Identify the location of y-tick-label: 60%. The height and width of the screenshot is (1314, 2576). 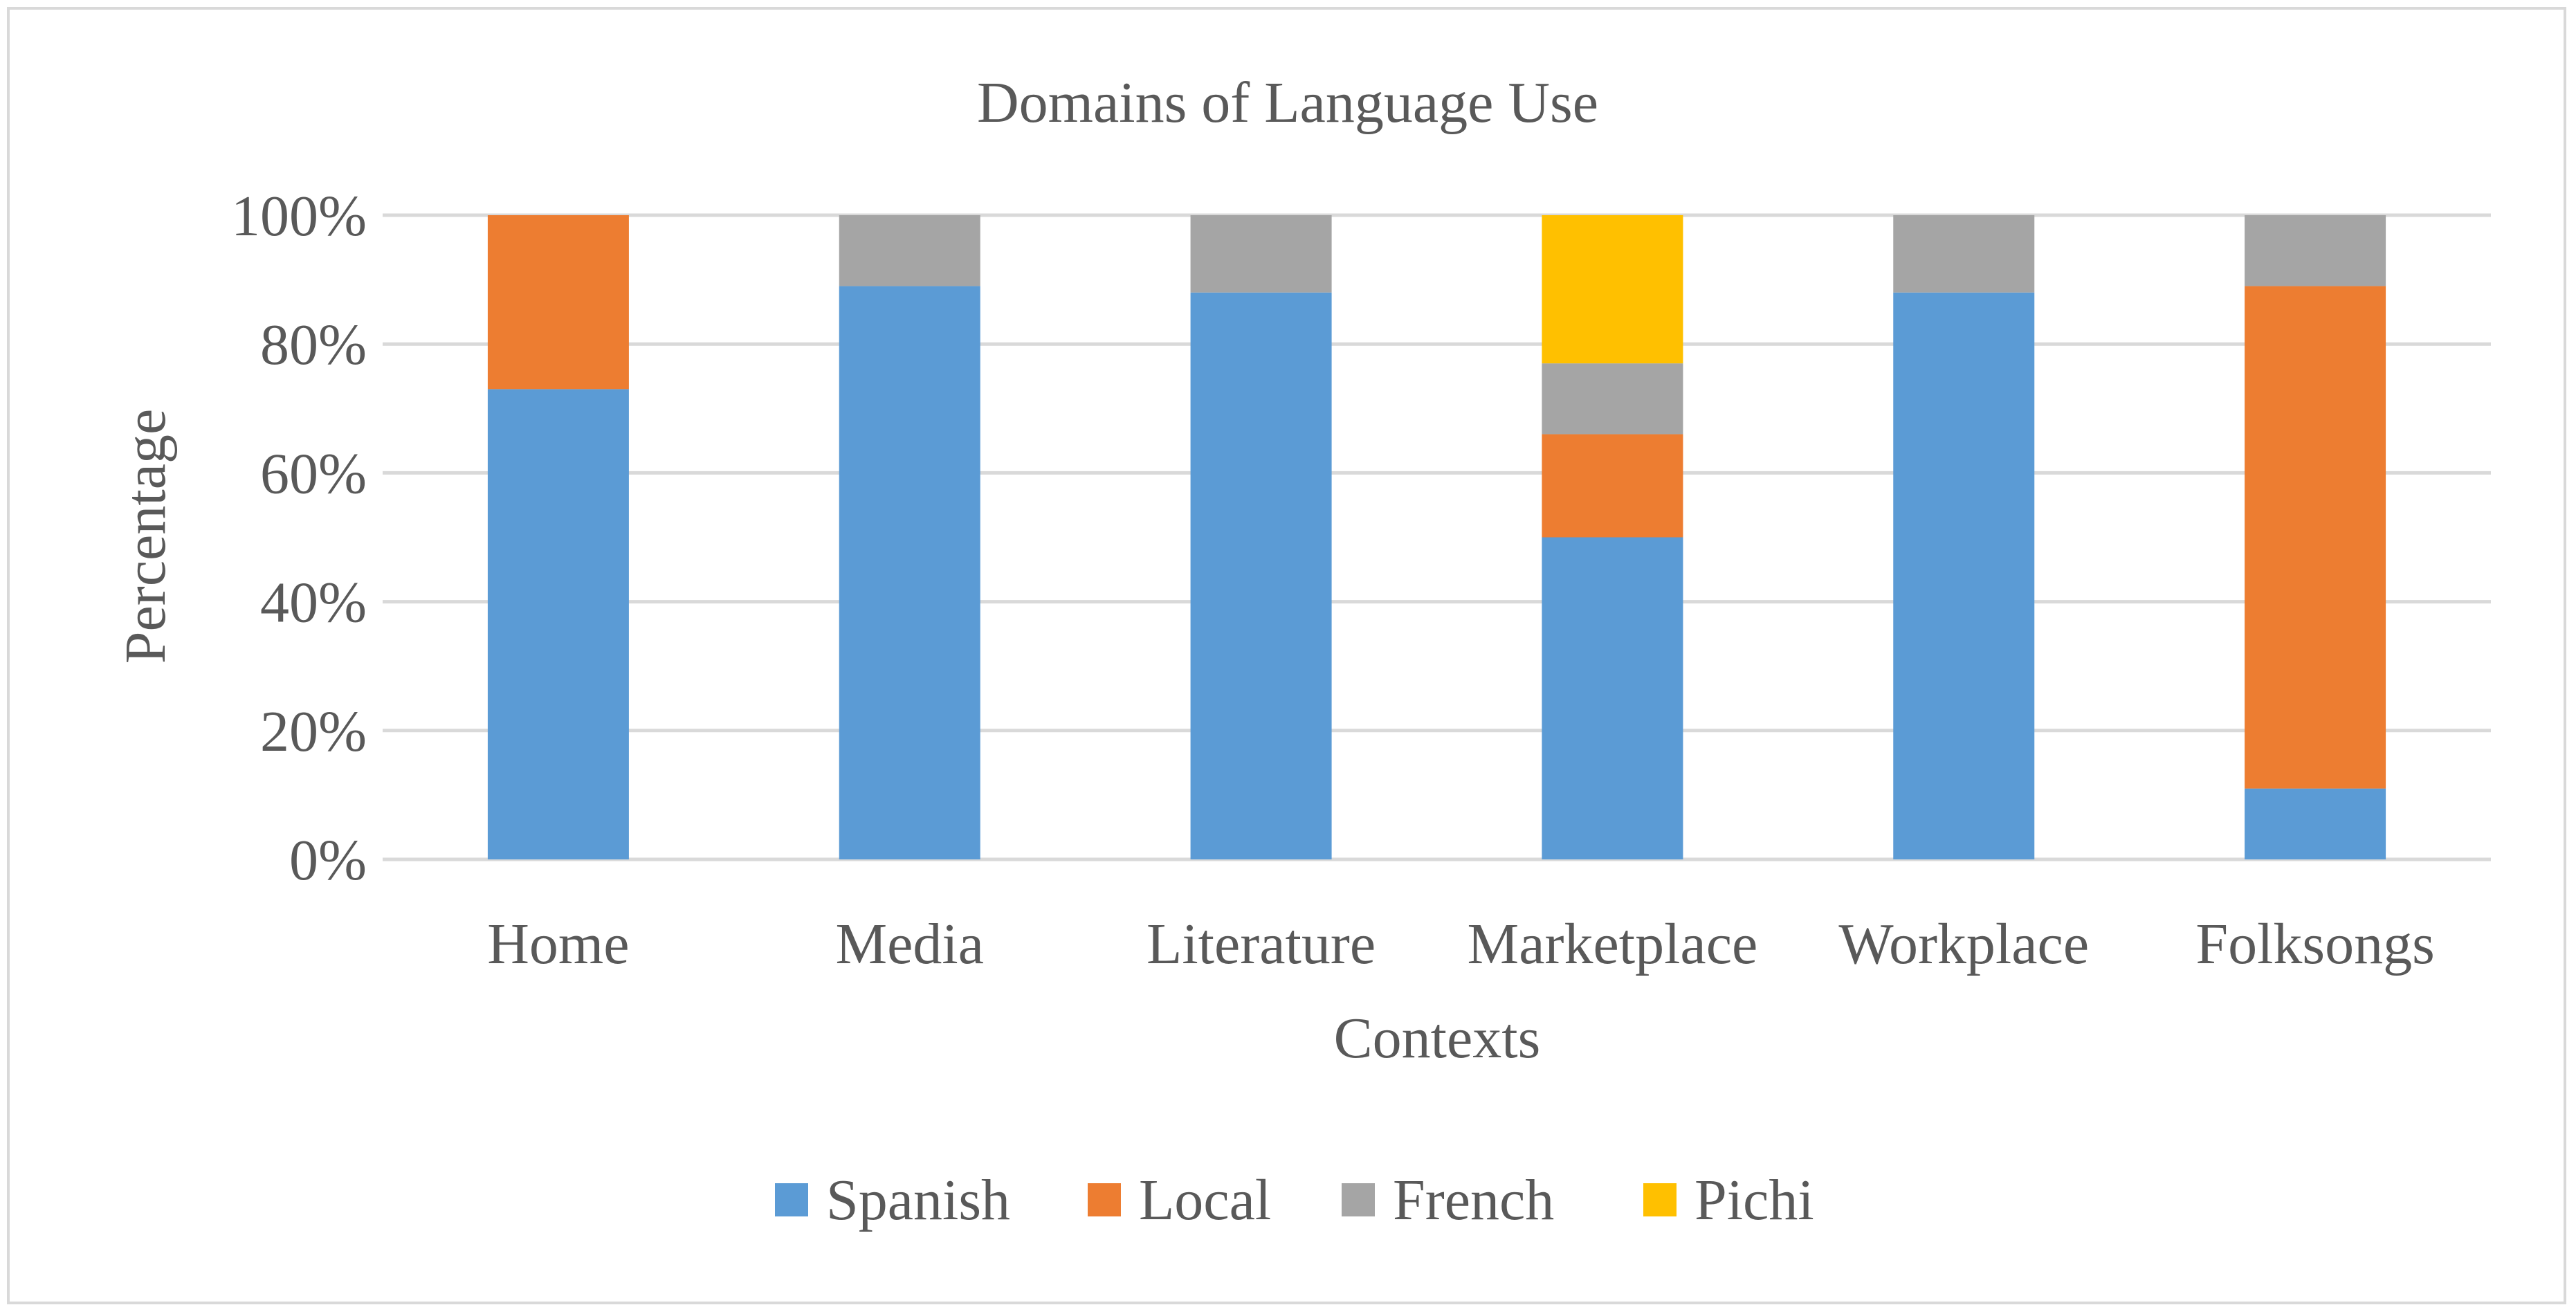
(313, 473).